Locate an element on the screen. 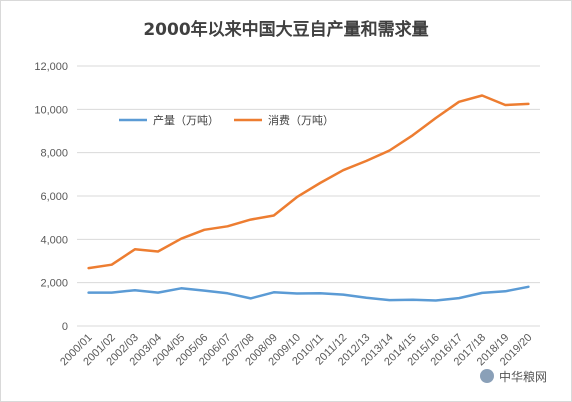  y-tick-label: 8,000 is located at coordinates (54, 154).